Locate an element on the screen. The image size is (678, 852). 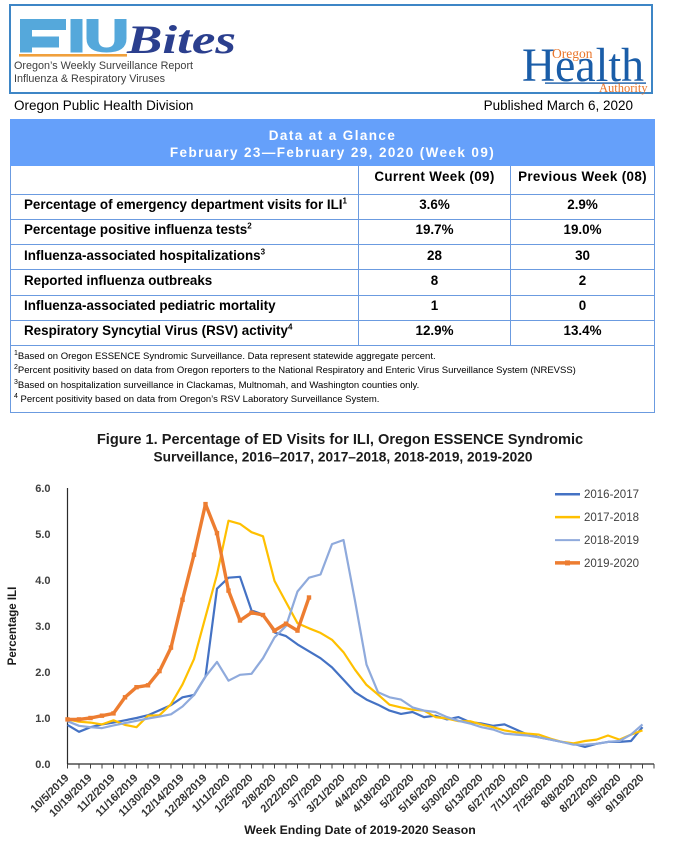
svg-text: 2.0 is located at coordinates (42, 673).